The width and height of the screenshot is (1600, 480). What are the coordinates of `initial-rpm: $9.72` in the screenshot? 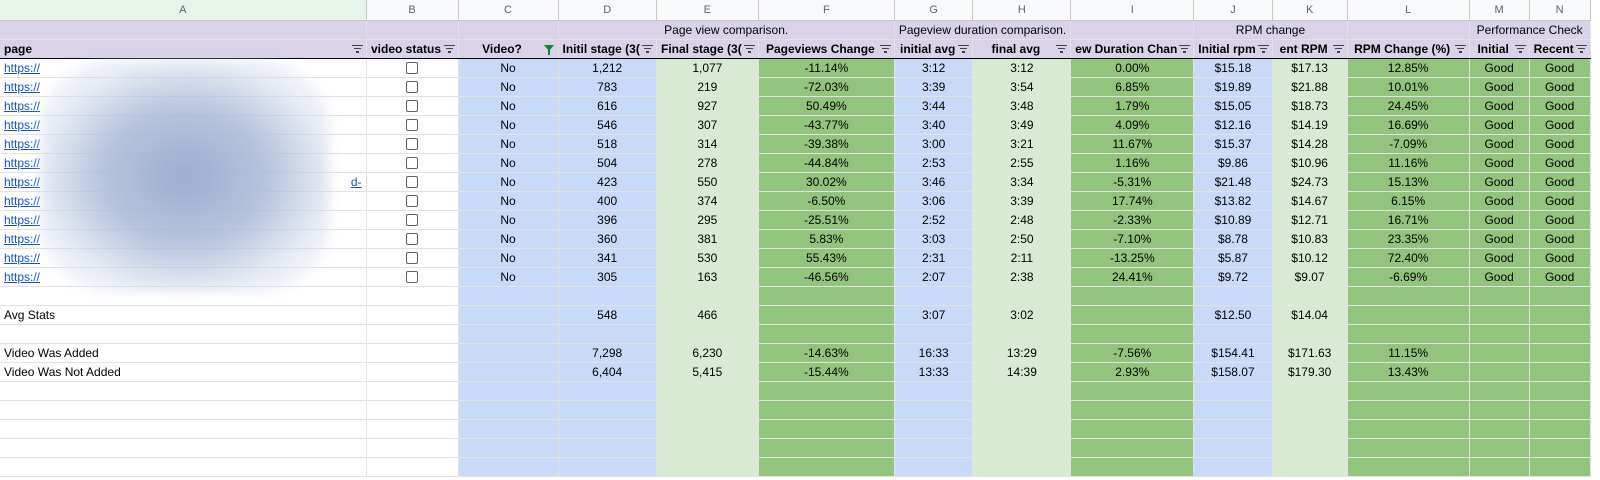 It's located at (1233, 277).